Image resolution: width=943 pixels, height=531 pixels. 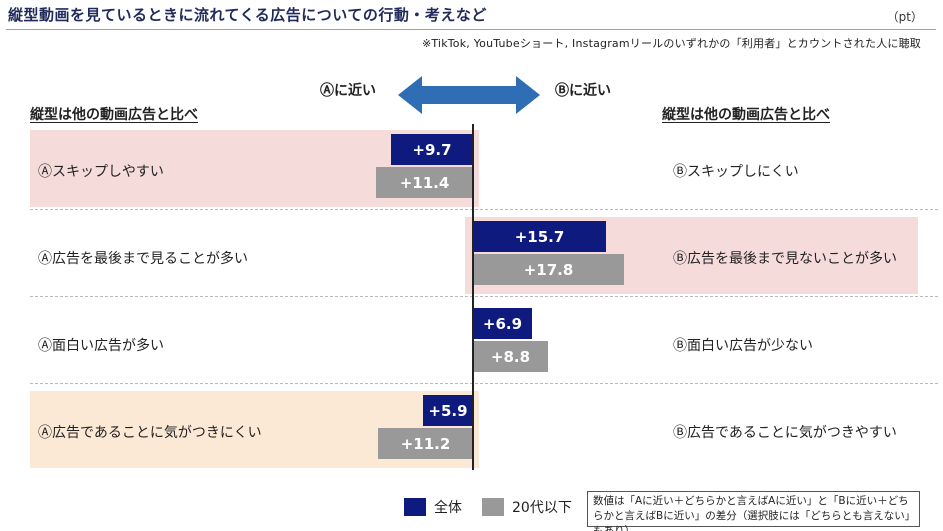 I want to click on bar-value-label: +11.4, so click(x=424, y=182).